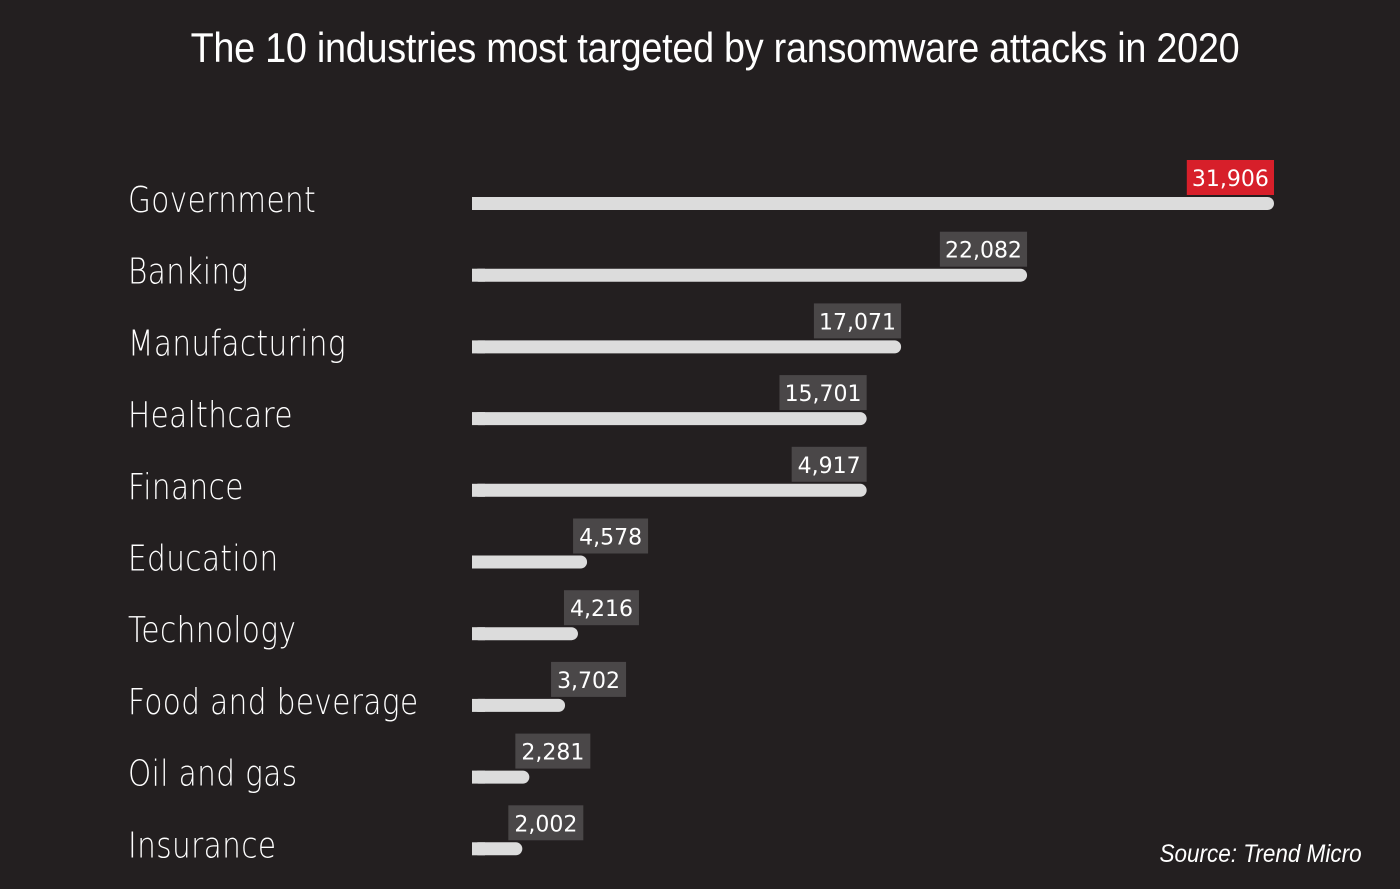 The height and width of the screenshot is (889, 1400). Describe the element at coordinates (237, 342) in the screenshot. I see `category-label: Manufacturing` at that location.